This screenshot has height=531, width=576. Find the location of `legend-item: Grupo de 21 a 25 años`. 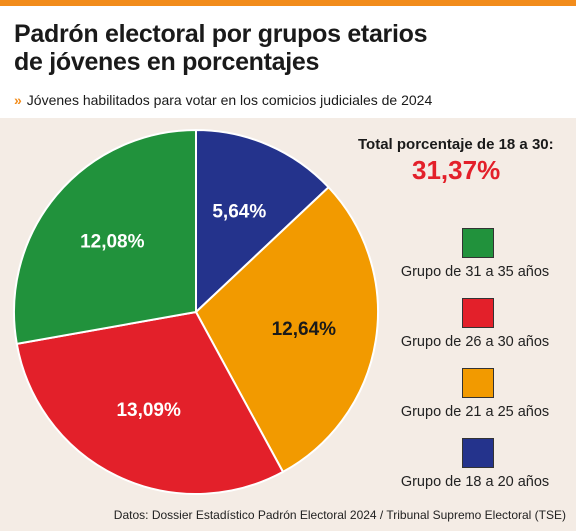

legend-item: Grupo de 21 a 25 años is located at coordinates (475, 403).